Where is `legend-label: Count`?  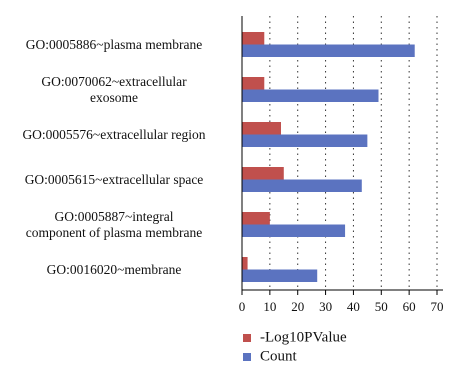
legend-label: Count is located at coordinates (279, 356).